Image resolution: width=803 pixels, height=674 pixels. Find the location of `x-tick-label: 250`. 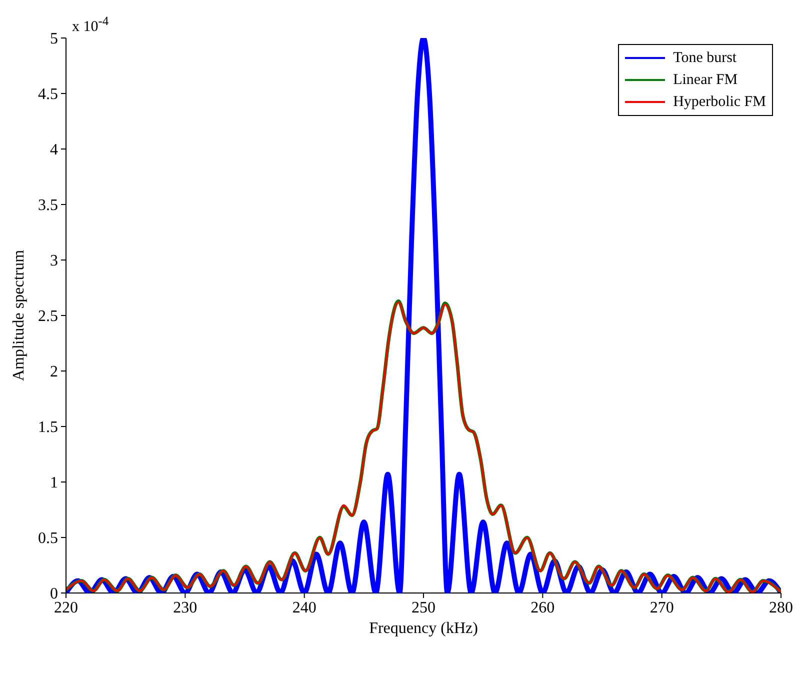

x-tick-label: 250 is located at coordinates (424, 607).